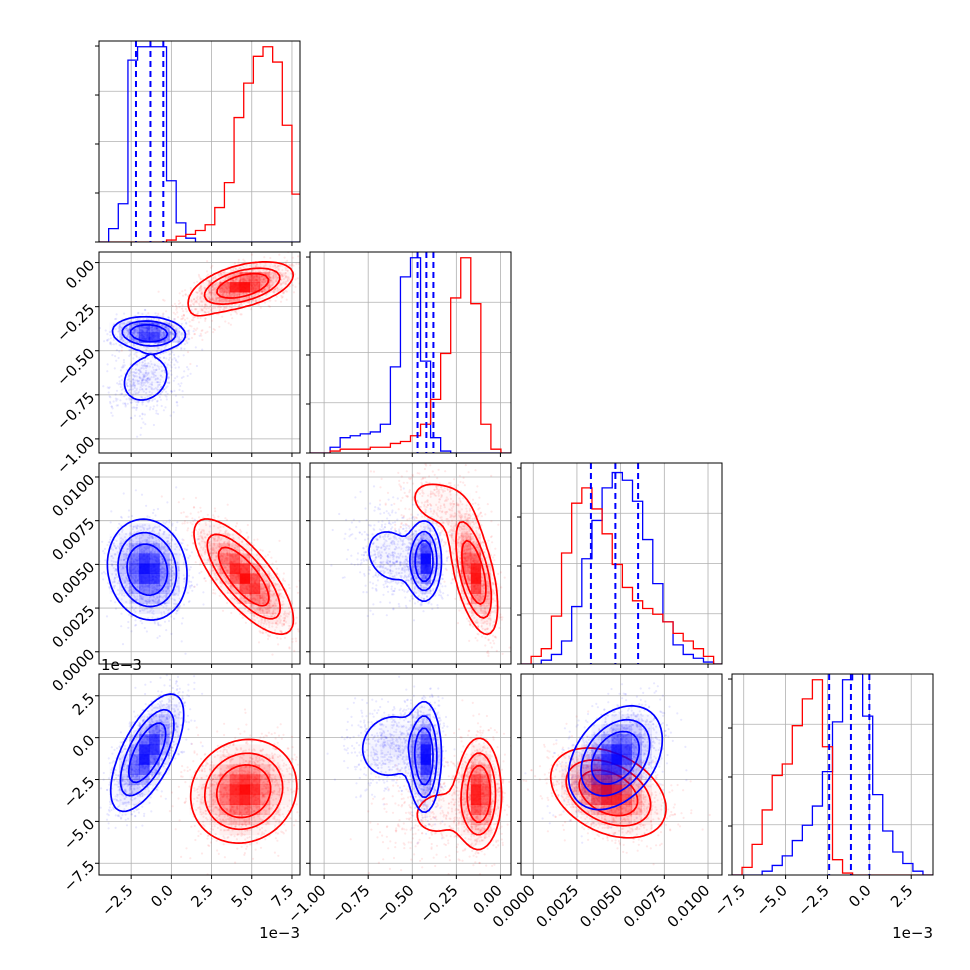 The width and height of the screenshot is (970, 970). Describe the element at coordinates (80, 274) in the screenshot. I see `scatter-panel-0-1-ytick-label-4: 0.00` at that location.